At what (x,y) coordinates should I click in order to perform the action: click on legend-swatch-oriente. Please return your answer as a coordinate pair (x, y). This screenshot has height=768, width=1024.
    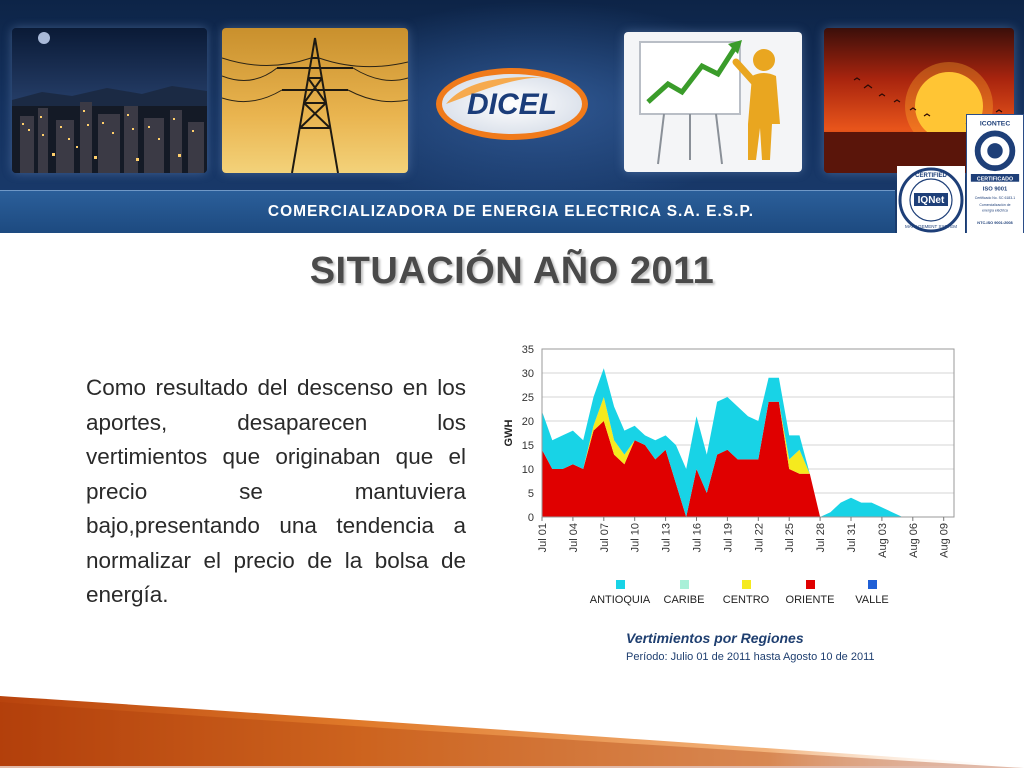
    Looking at the image, I should click on (810, 584).